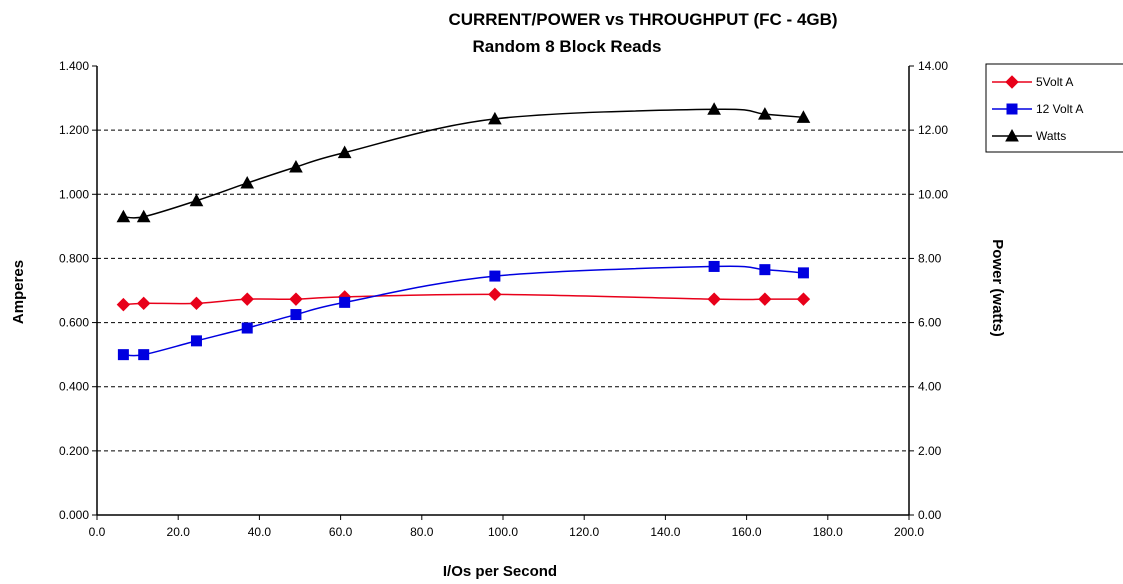 The width and height of the screenshot is (1123, 584). What do you see at coordinates (665, 532) in the screenshot?
I see `x-tick-label: 140.0` at bounding box center [665, 532].